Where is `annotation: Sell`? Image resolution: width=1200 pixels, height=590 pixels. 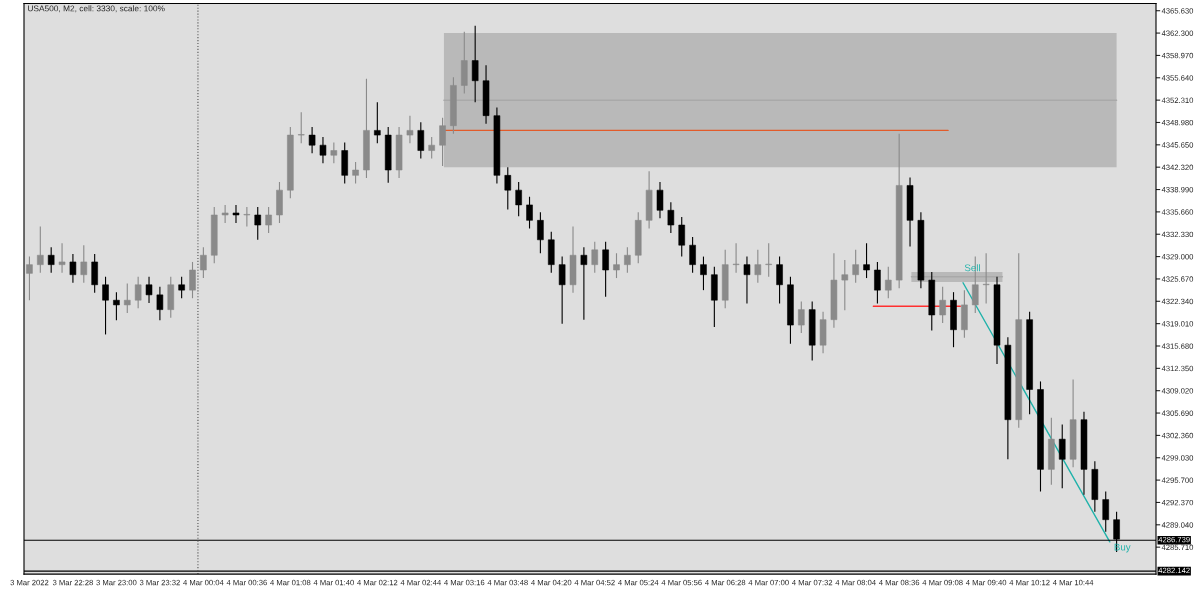 annotation: Sell is located at coordinates (972, 268).